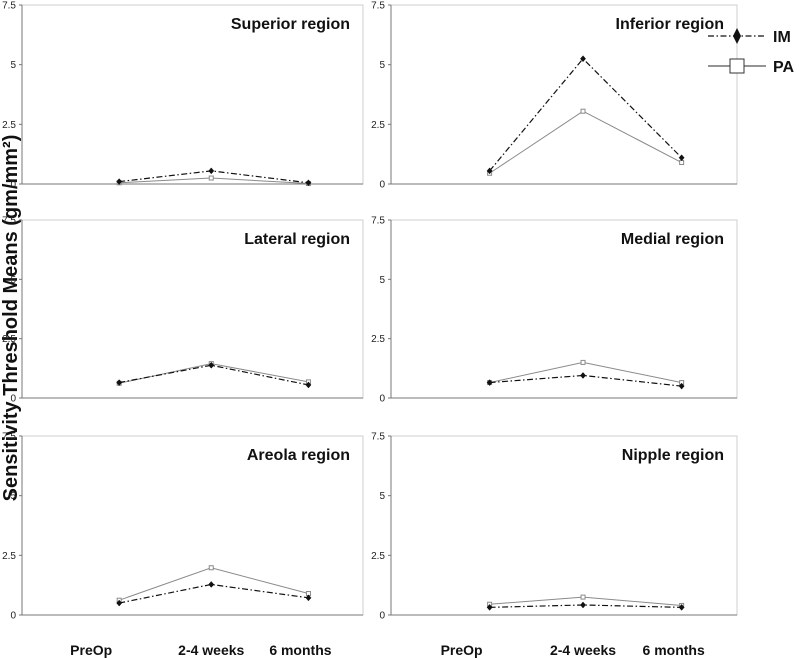  Describe the element at coordinates (298, 455) in the screenshot. I see `panel-title: Areola region` at that location.